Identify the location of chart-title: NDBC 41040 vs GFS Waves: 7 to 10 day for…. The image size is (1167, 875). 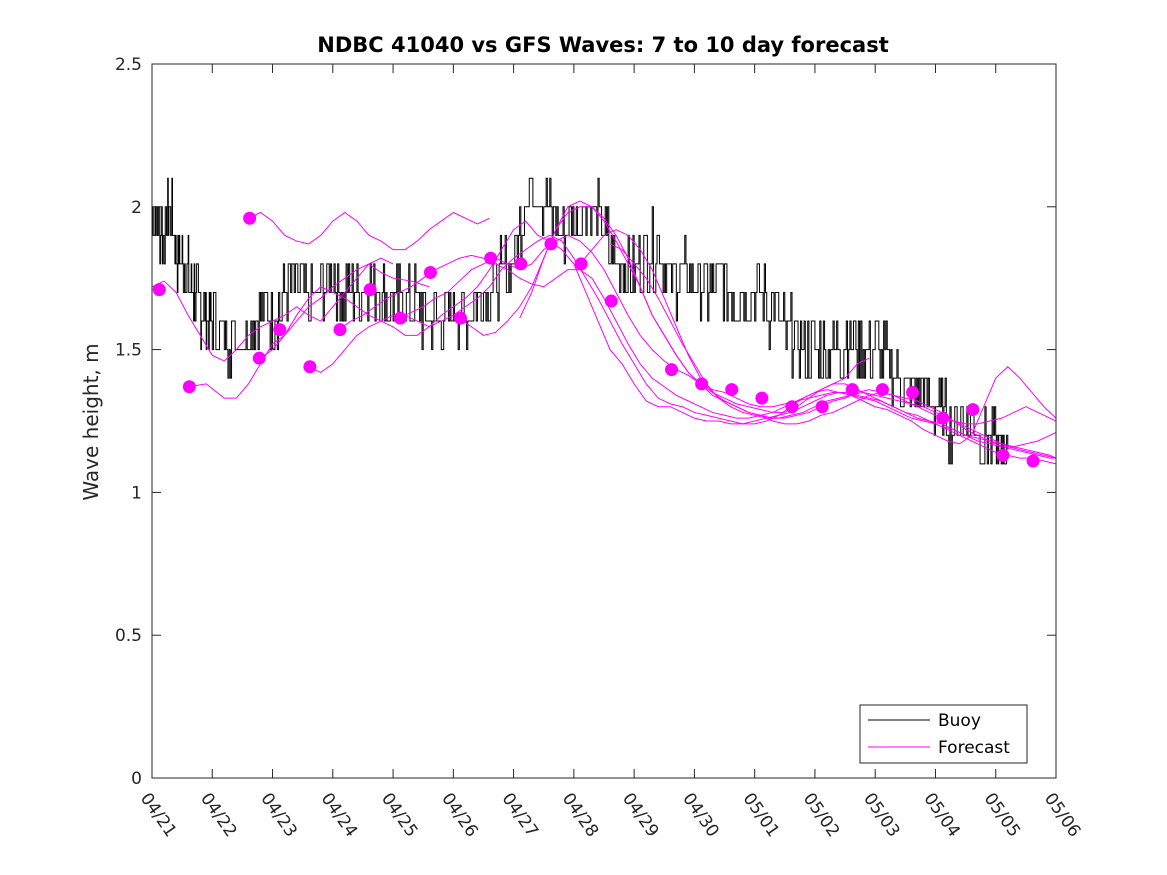
(602, 45).